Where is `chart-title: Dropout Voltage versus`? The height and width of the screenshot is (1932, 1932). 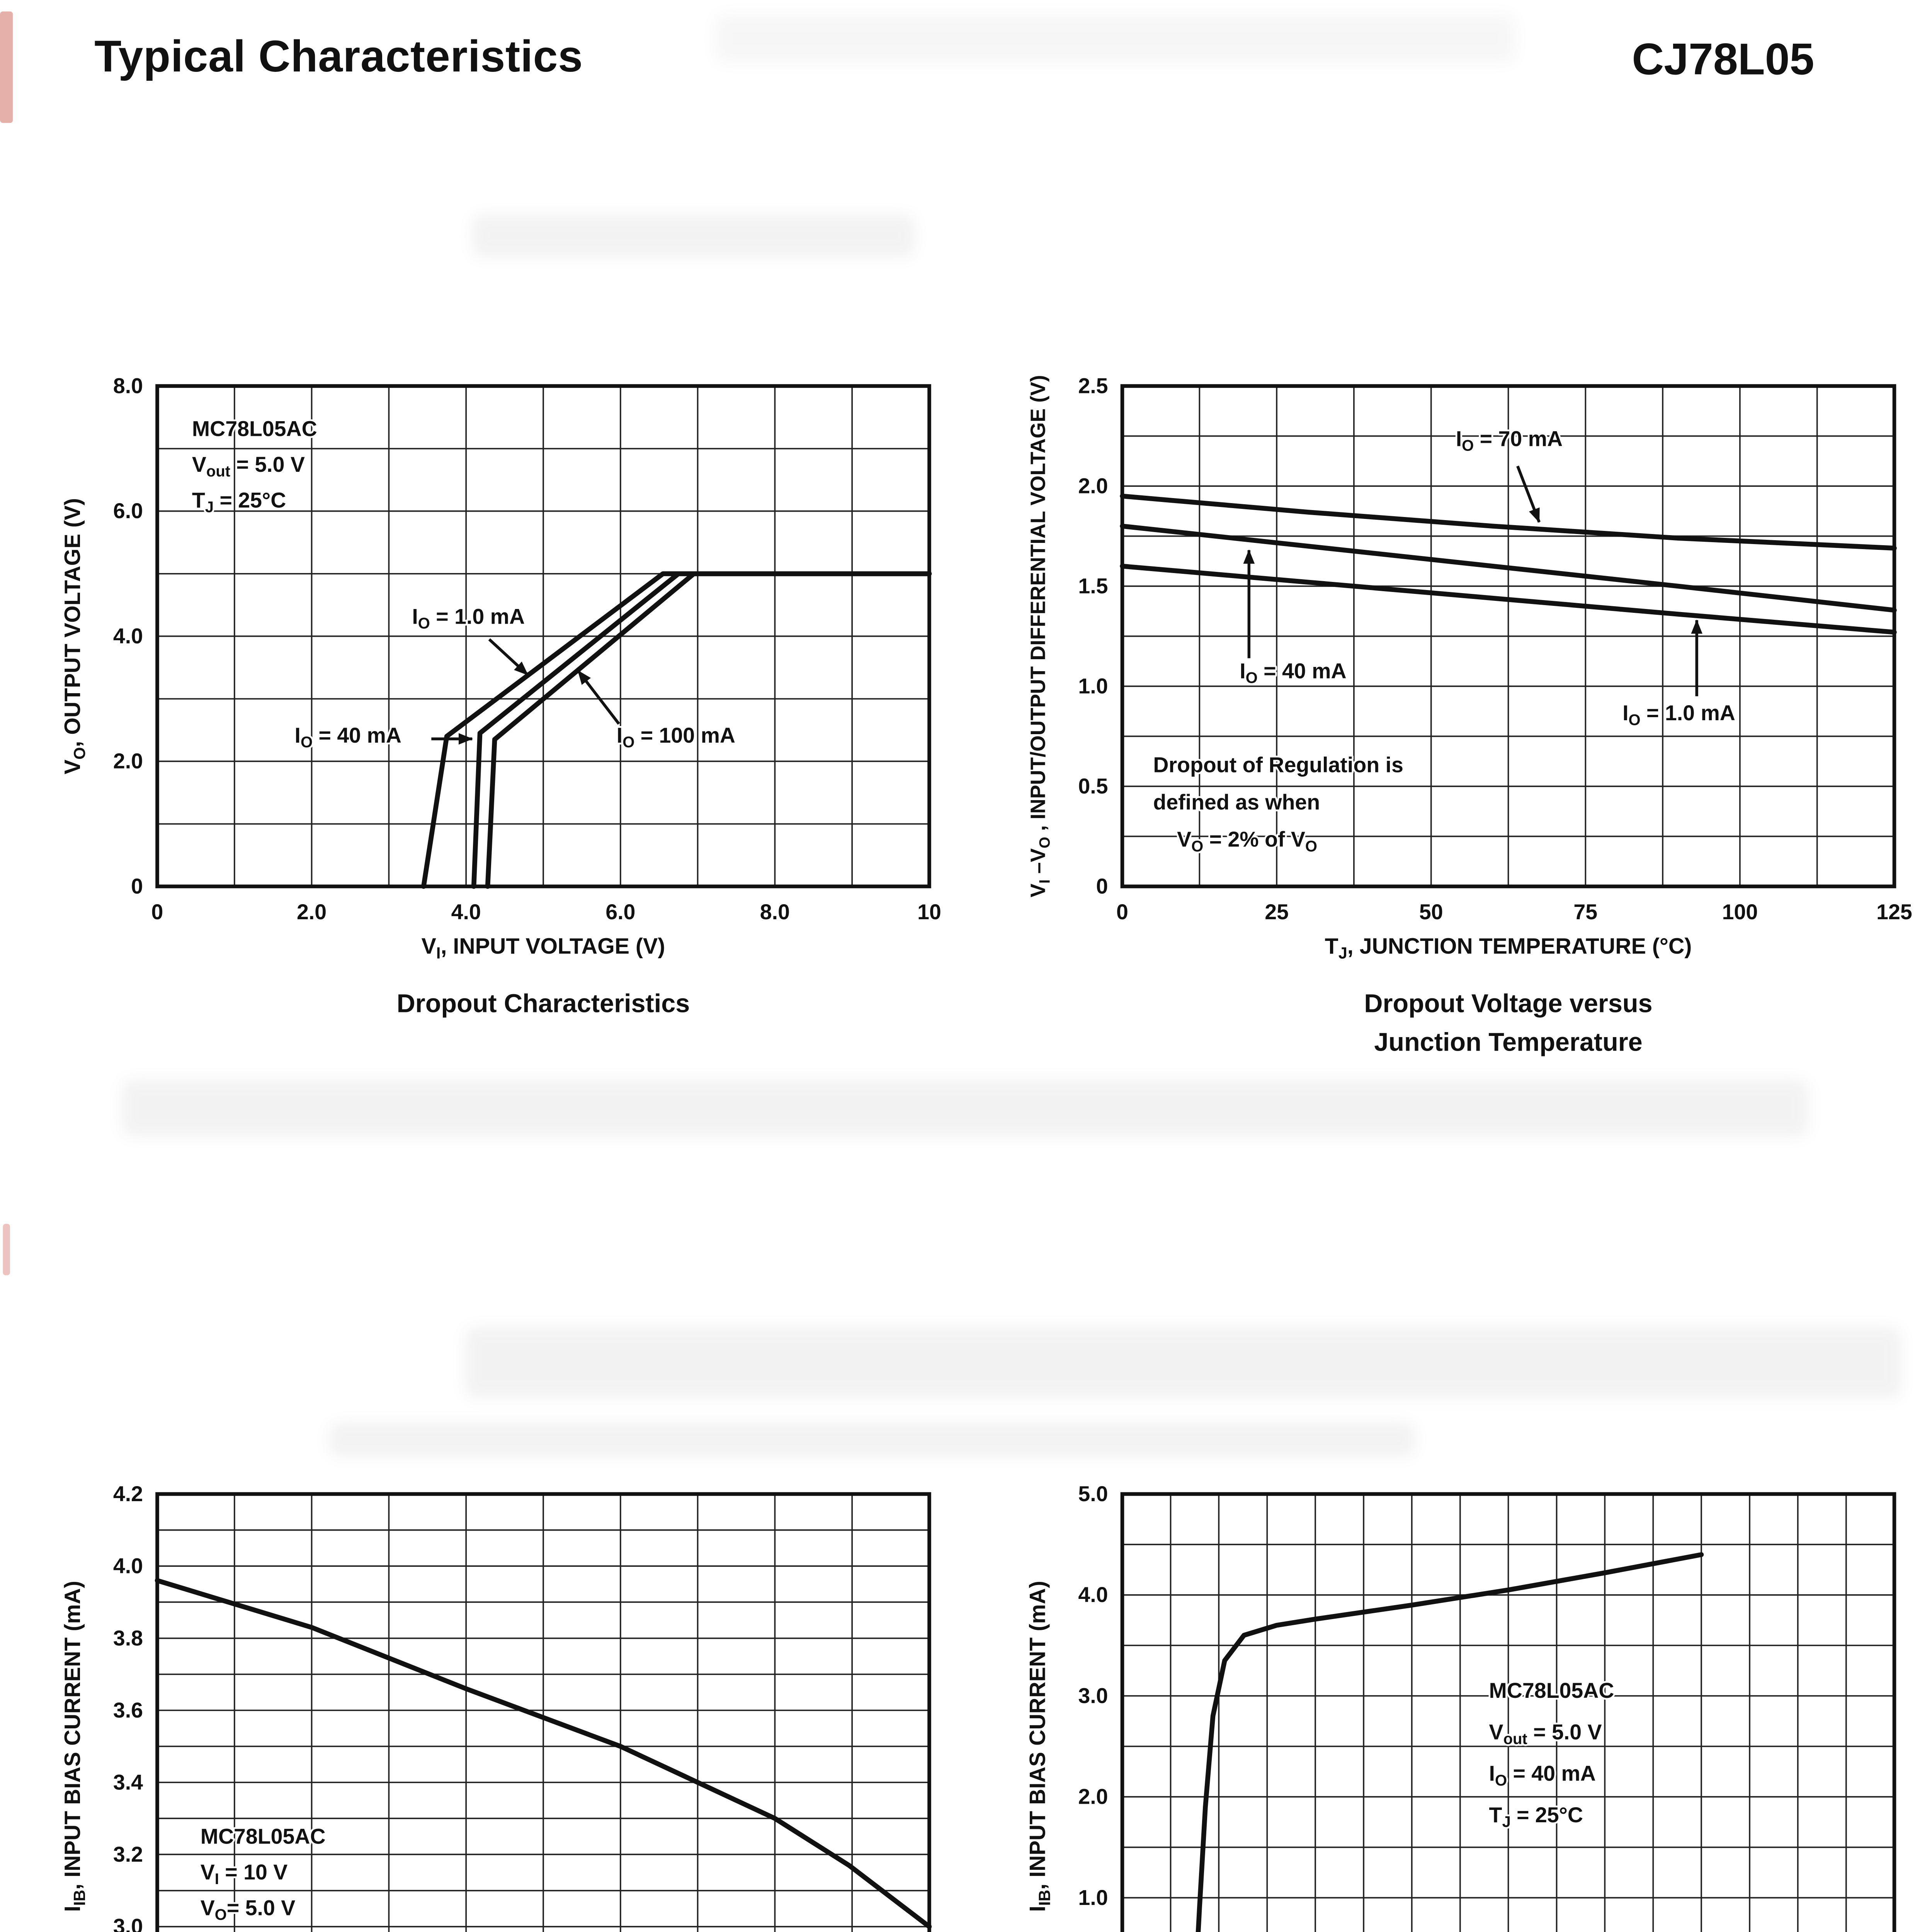
chart-title: Dropout Voltage versus is located at coordinates (1508, 1004).